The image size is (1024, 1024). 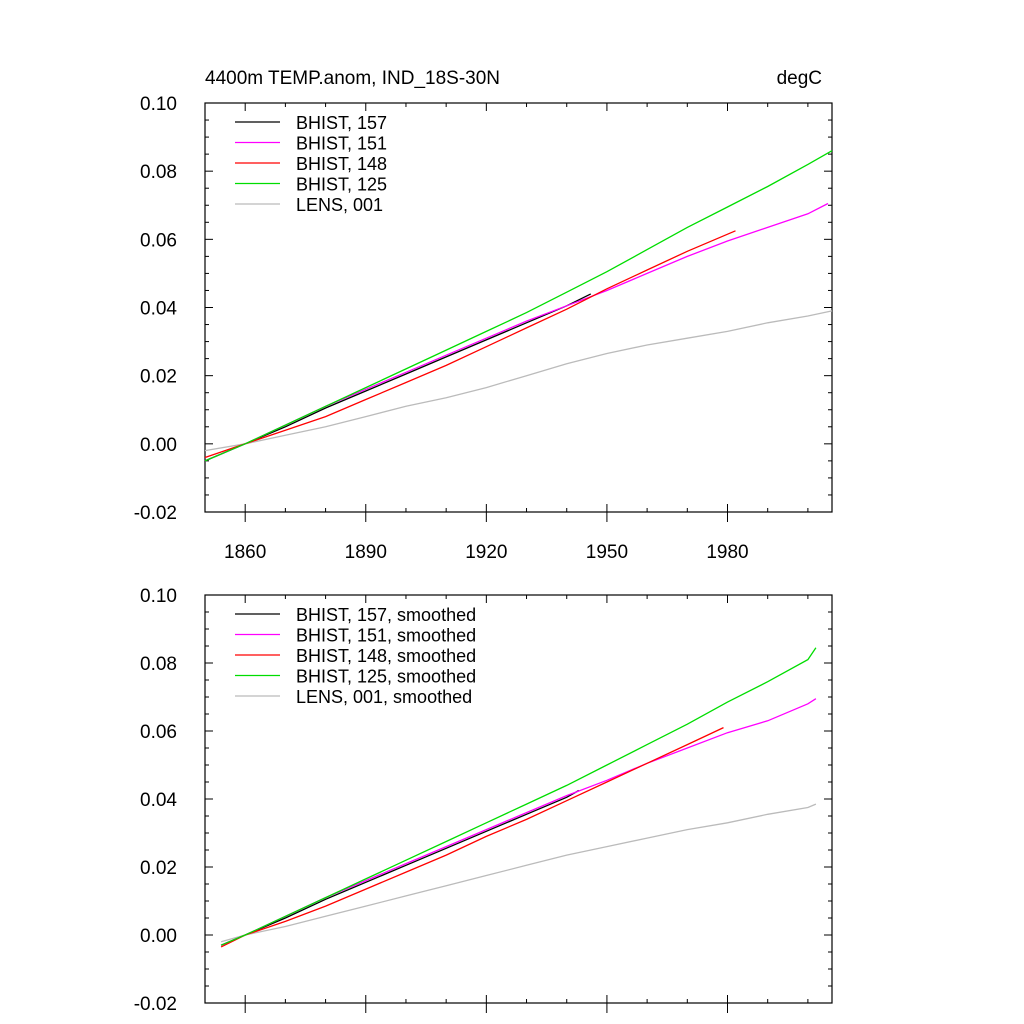 What do you see at coordinates (799, 78) in the screenshot?
I see `units-label: degC` at bounding box center [799, 78].